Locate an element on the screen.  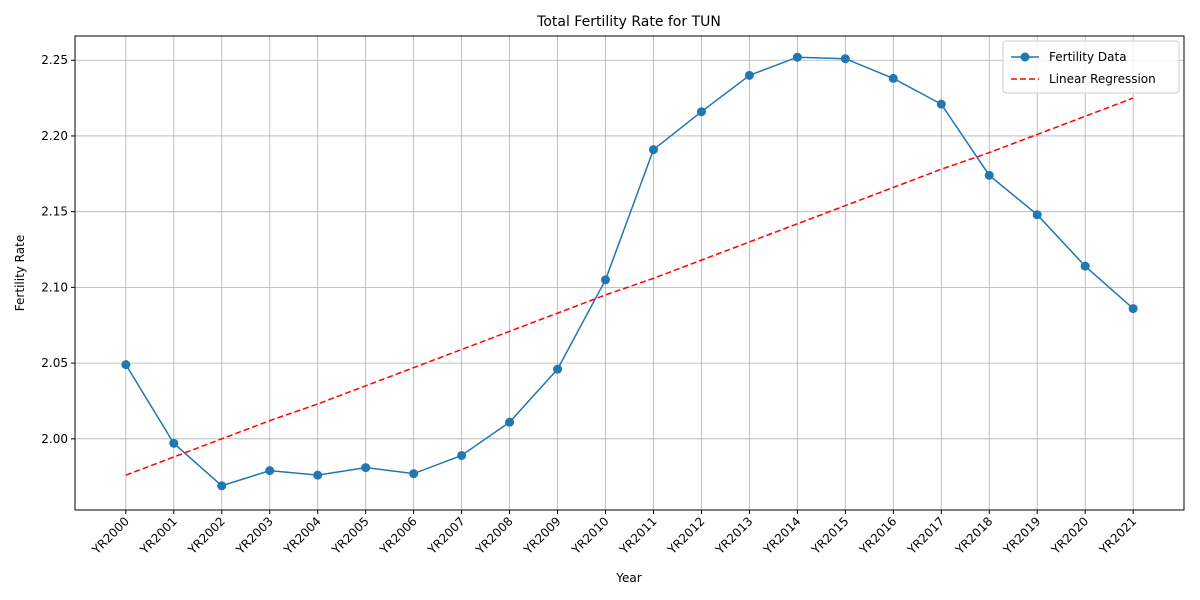
y-tick-label: 2.15 is located at coordinates (54, 212).